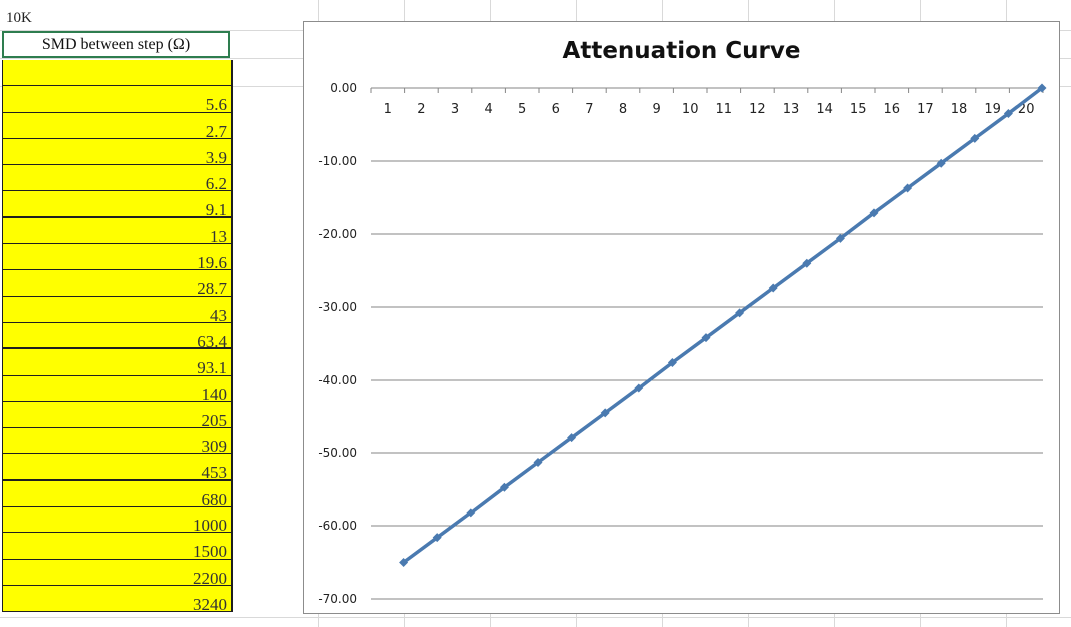 This screenshot has height=627, width=1071. I want to click on value-cell: 1500, so click(117, 547).